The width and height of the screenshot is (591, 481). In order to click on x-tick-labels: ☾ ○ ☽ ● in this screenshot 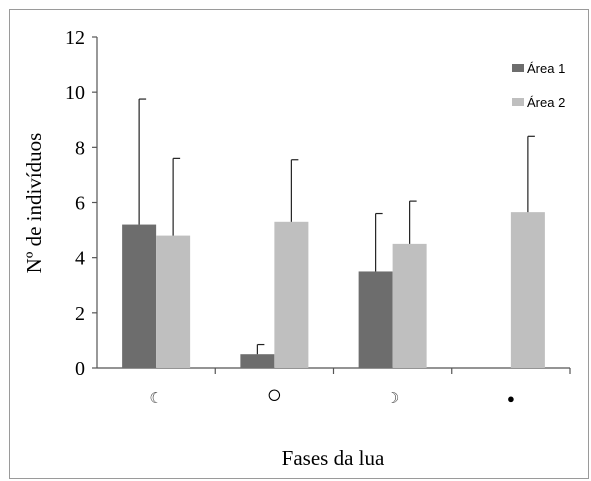, I will do `click(331, 394)`.